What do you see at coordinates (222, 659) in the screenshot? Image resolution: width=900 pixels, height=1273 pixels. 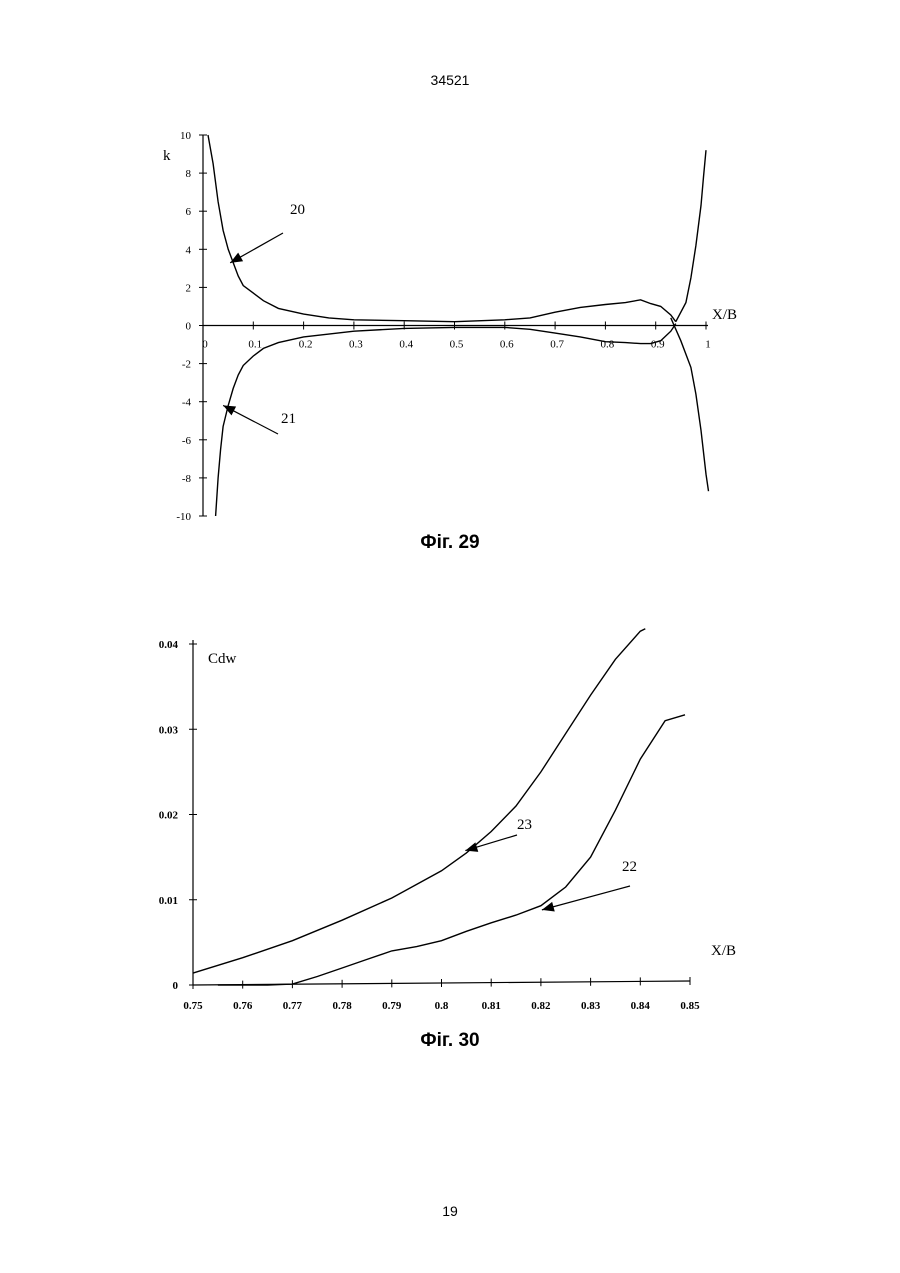 I see `fig30-y-axis-title: Cdw` at bounding box center [222, 659].